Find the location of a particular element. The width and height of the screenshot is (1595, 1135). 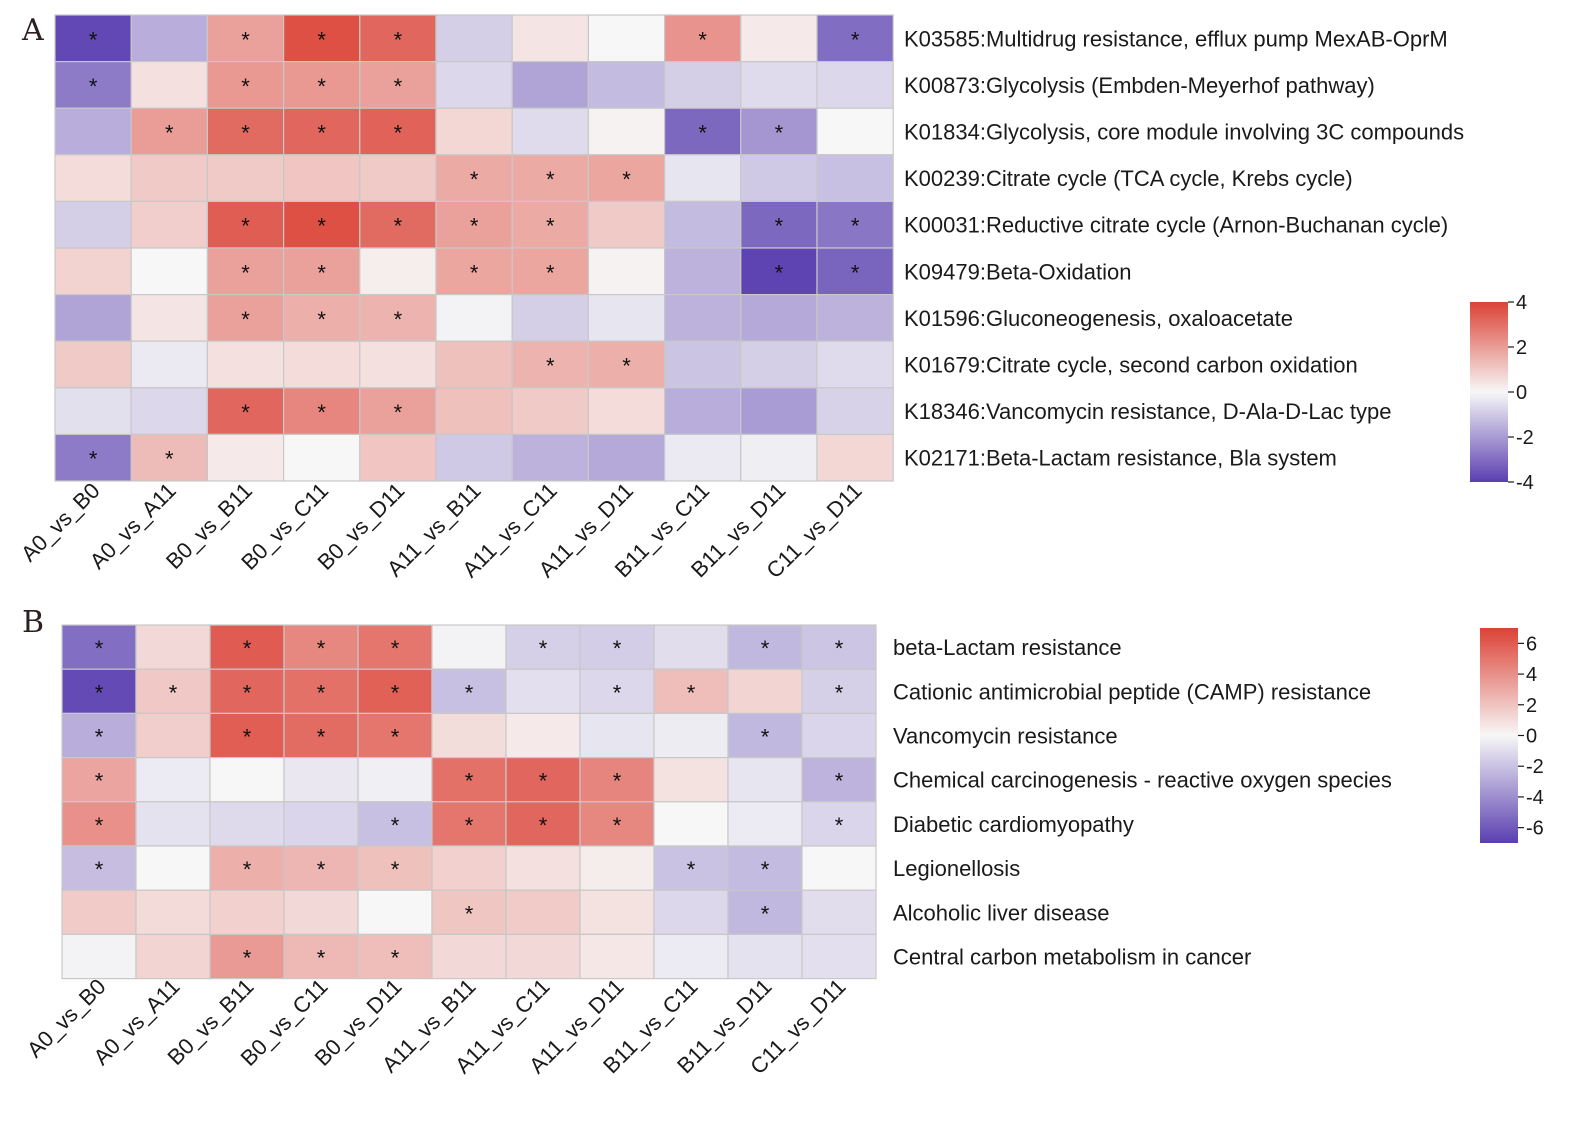

scale-tick-label: 0 is located at coordinates (1531, 737).